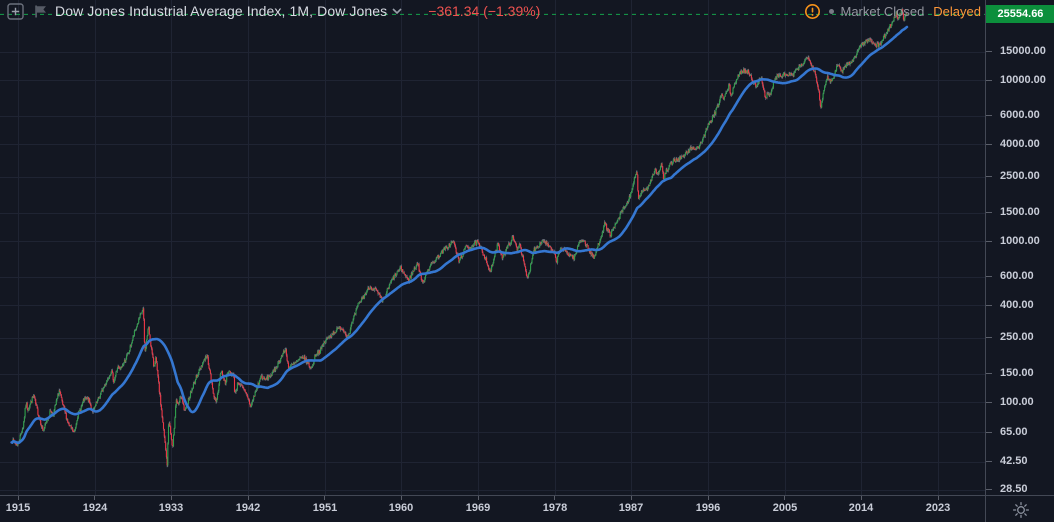 Image resolution: width=1054 pixels, height=522 pixels. What do you see at coordinates (1020, 241) in the screenshot?
I see `price-tick-label: 1000.00` at bounding box center [1020, 241].